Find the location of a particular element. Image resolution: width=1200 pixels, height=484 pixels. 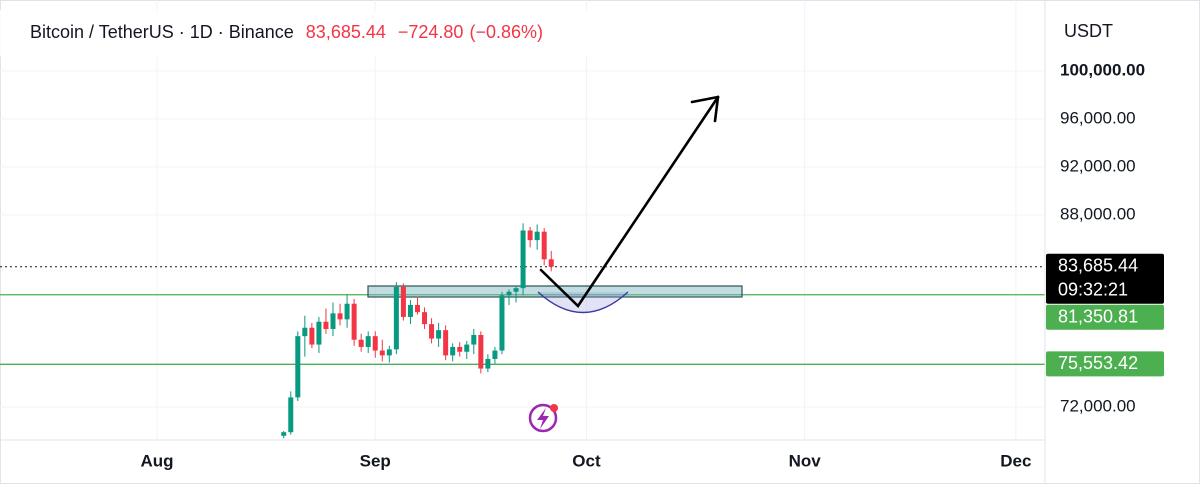

zone-rectangle is located at coordinates (555, 291).